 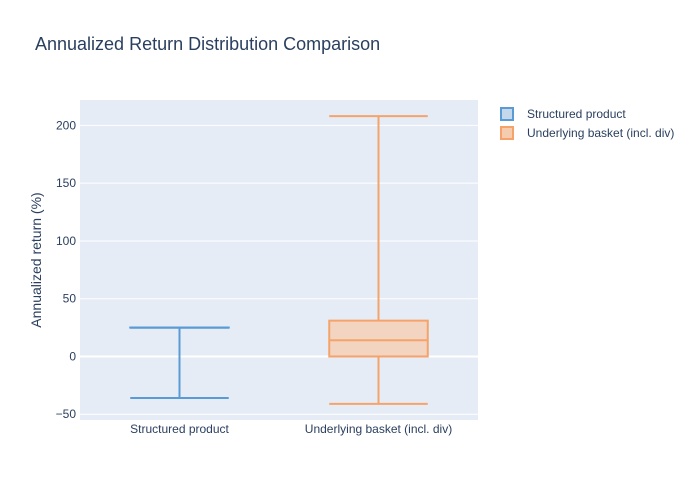 I want to click on legend-label: Structured product, so click(x=576, y=114).